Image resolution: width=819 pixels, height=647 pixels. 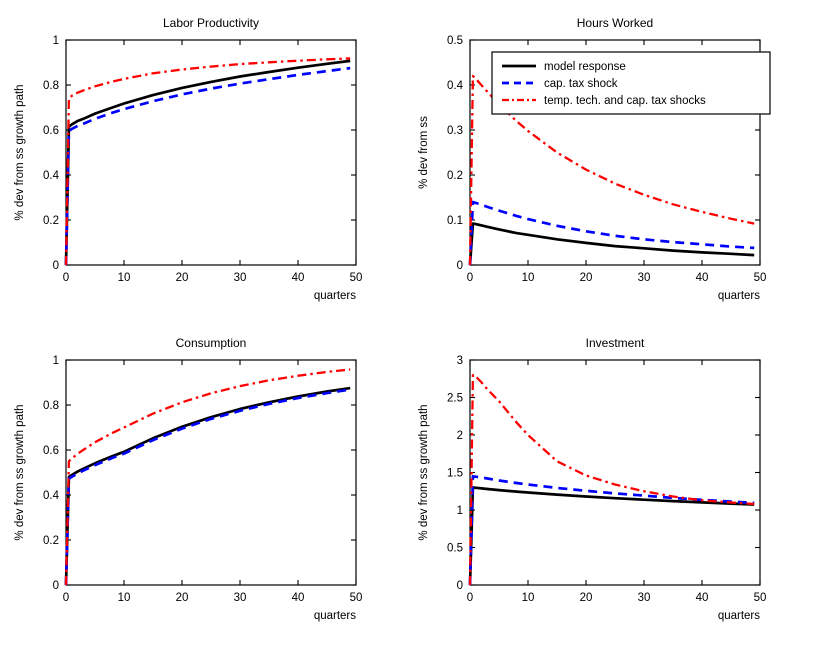 I want to click on legend-label: model response, so click(x=585, y=67).